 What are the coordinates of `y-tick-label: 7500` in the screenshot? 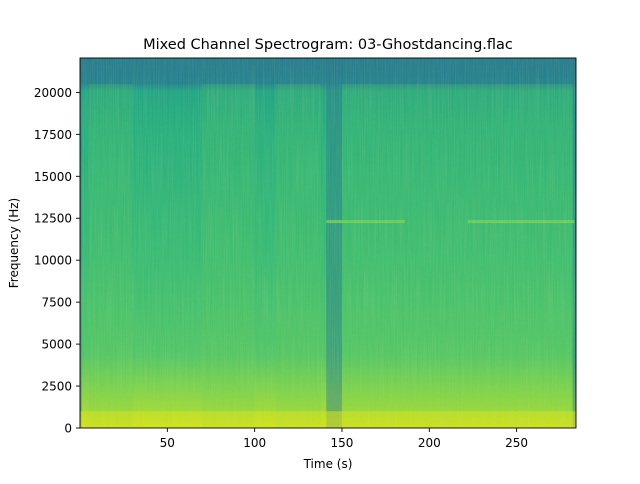 It's located at (56, 303).